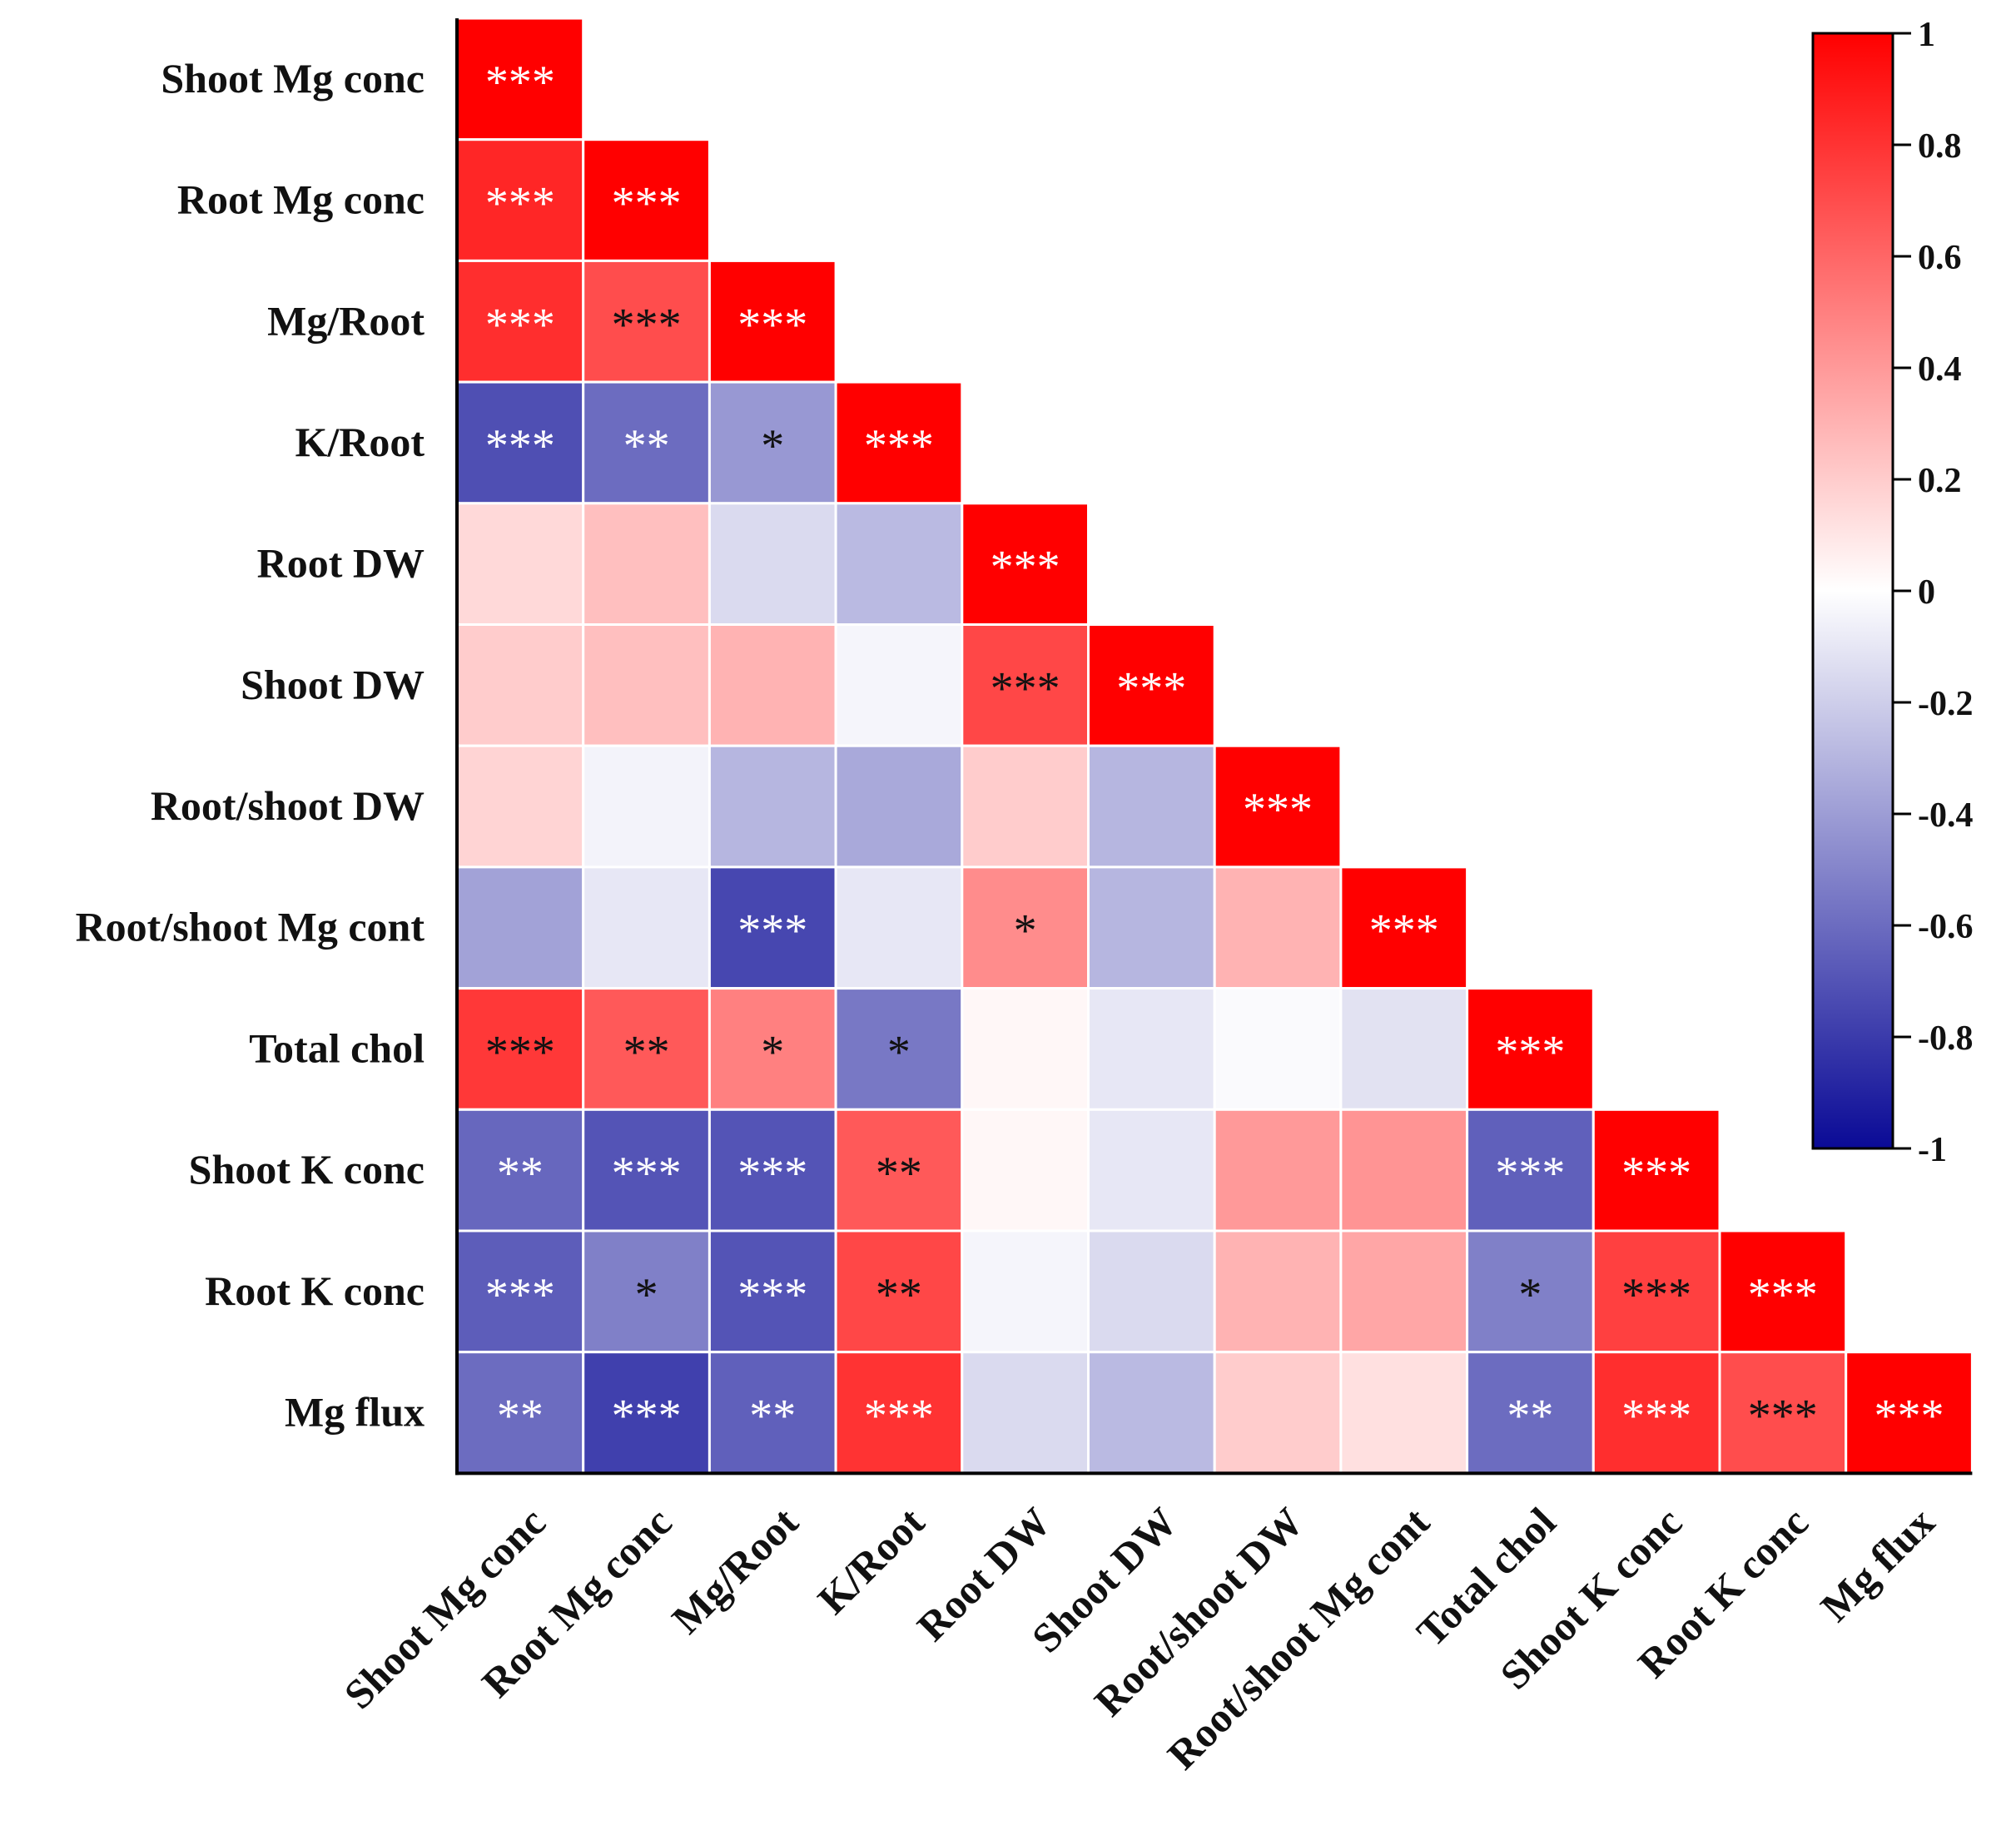  I want to click on colorbar-tick-label: -0.6, so click(1946, 927).